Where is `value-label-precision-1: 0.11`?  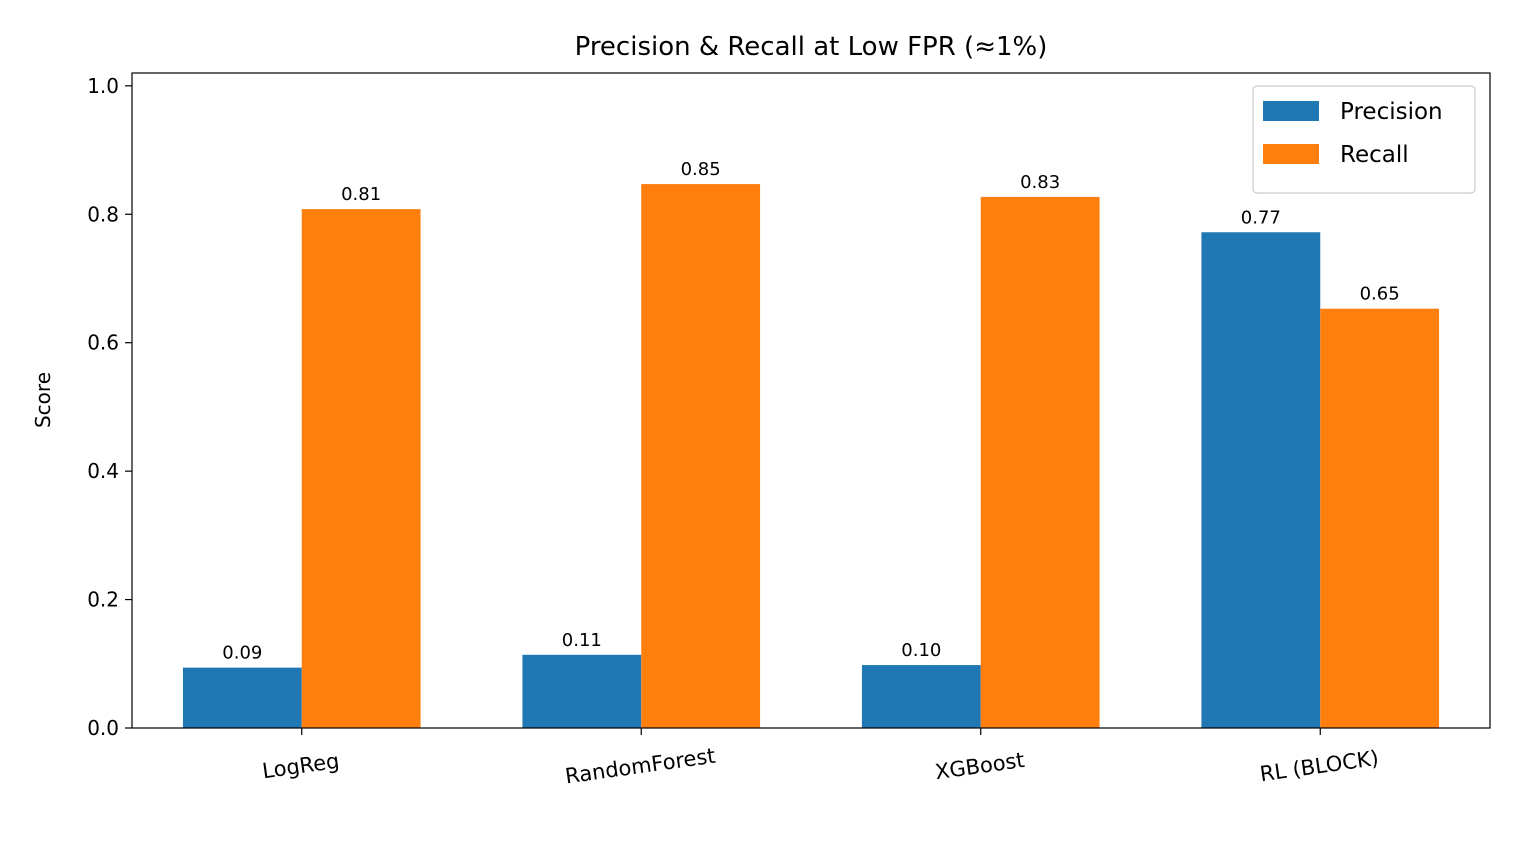 value-label-precision-1: 0.11 is located at coordinates (582, 640).